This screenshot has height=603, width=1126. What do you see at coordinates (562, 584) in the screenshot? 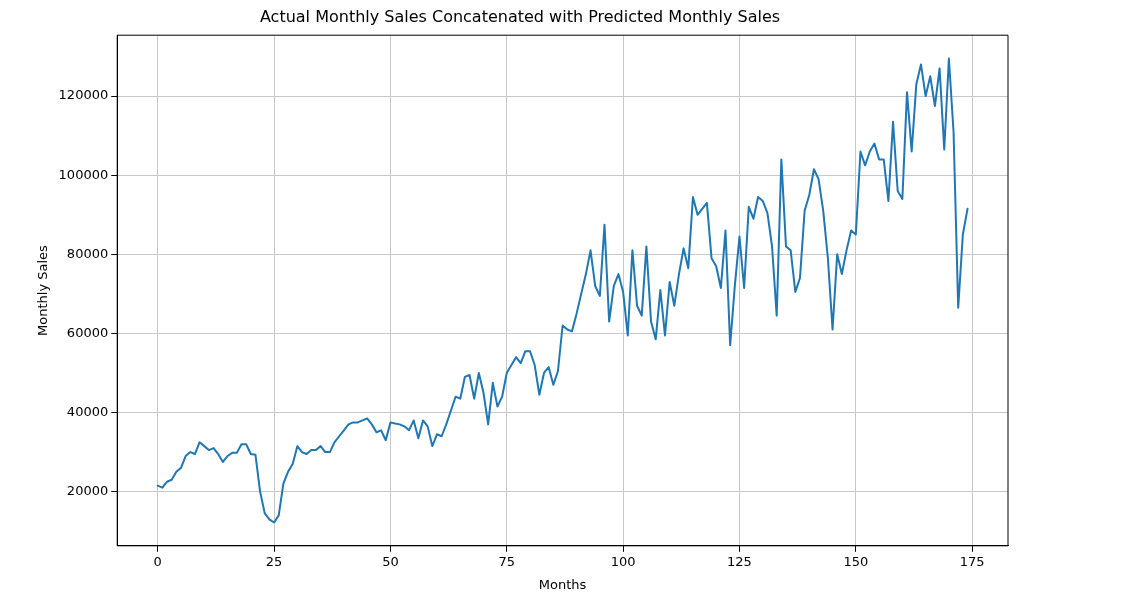
I see `x-axis-title: Months` at bounding box center [562, 584].